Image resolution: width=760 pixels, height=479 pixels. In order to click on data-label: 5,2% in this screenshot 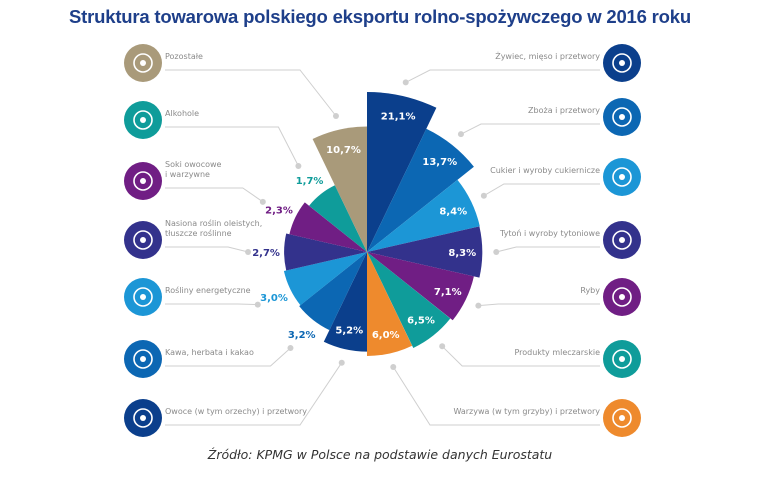, I will do `click(349, 331)`.